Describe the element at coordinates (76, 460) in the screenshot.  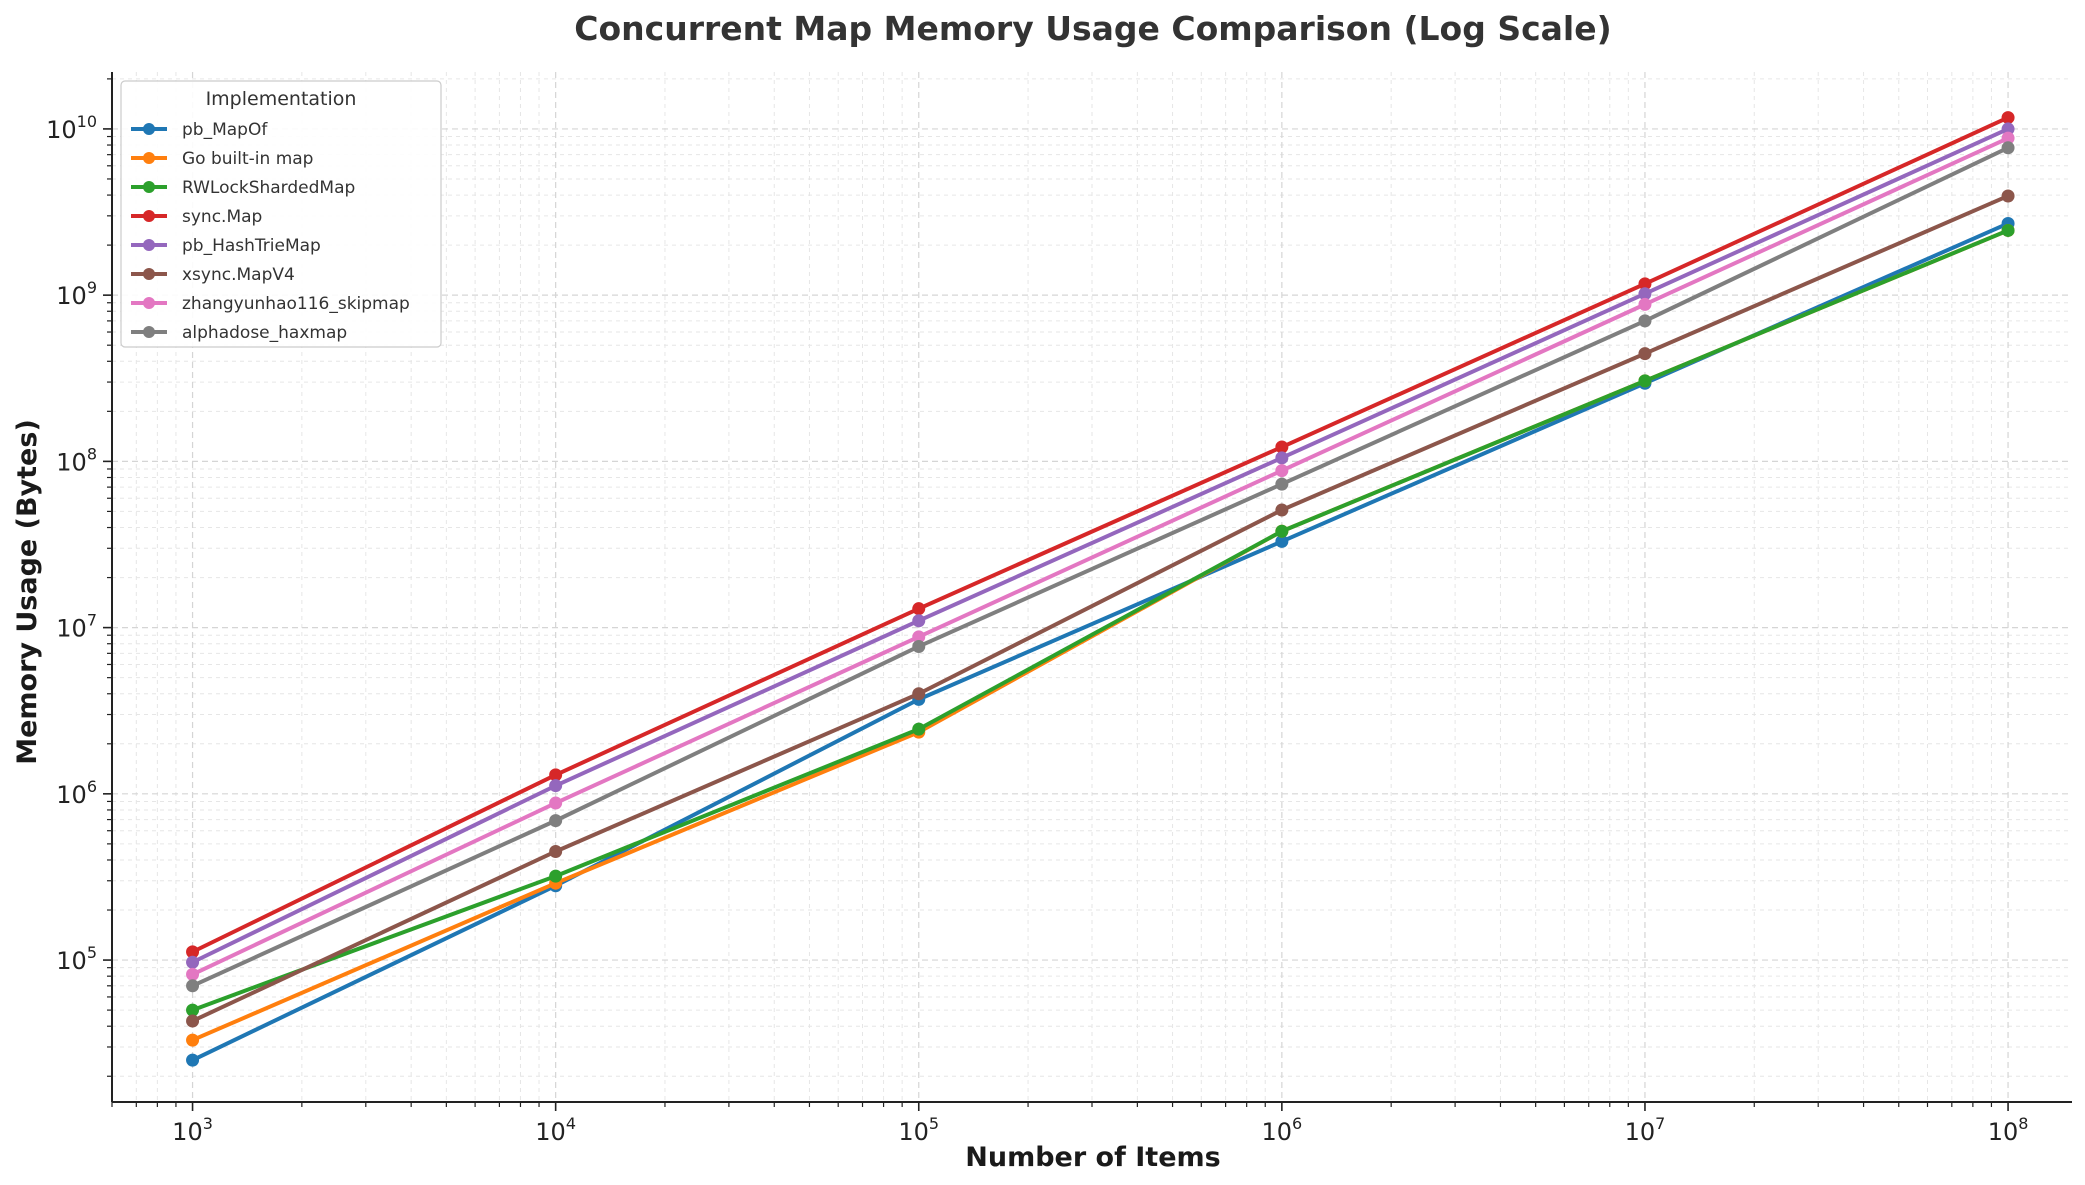
I see `y-tick-label: 10⁸` at that location.